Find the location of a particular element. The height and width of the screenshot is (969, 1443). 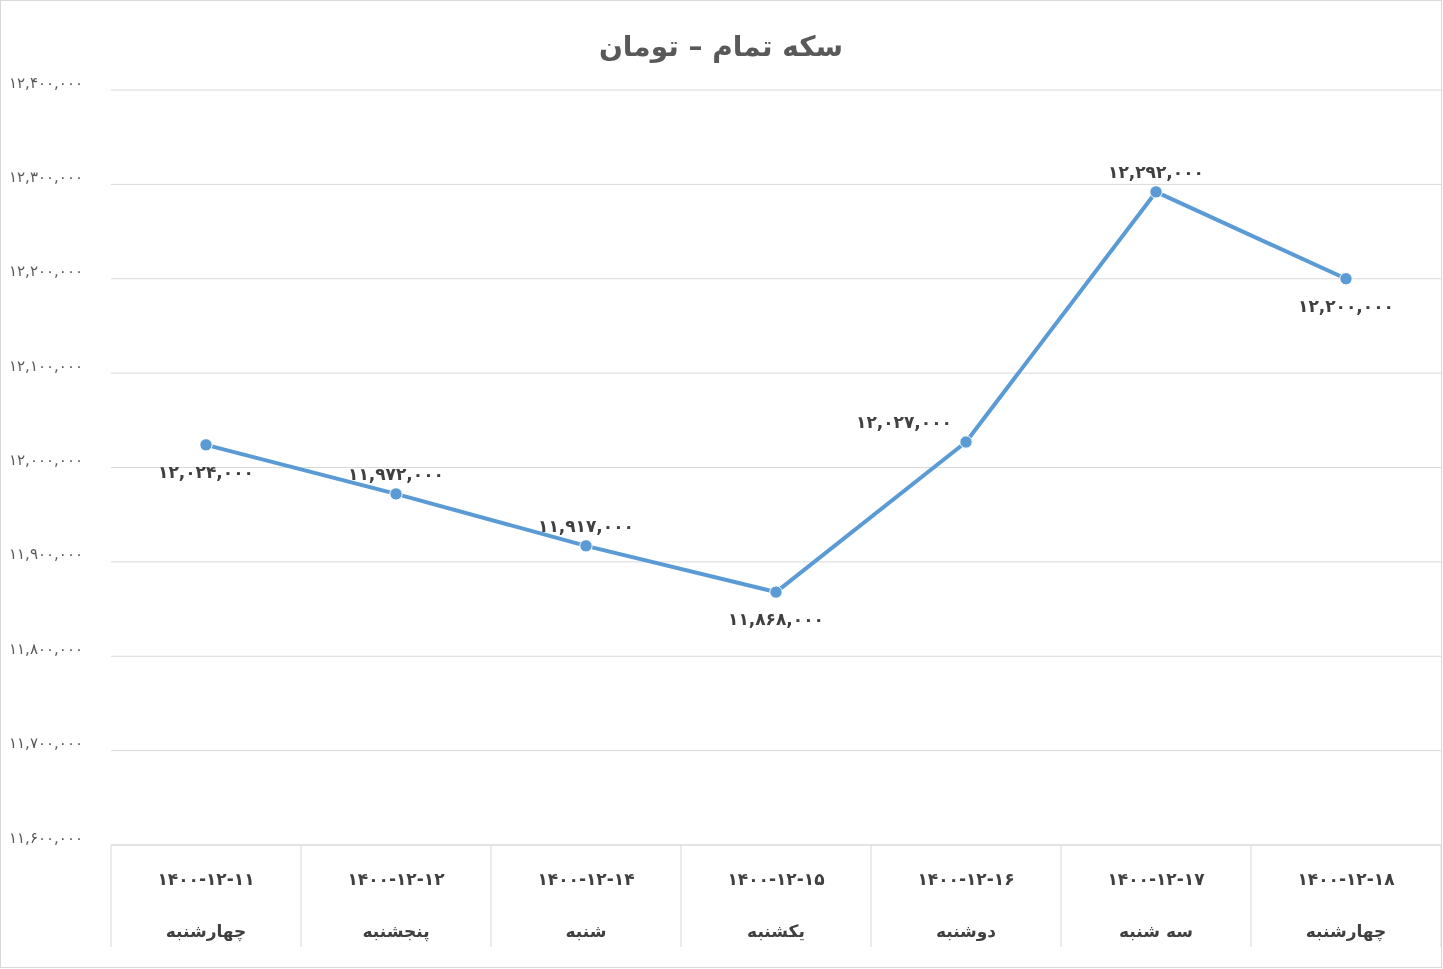

y-tick-label: ۱۲,۴۰۰,۰۰۰ is located at coordinates (46, 82).